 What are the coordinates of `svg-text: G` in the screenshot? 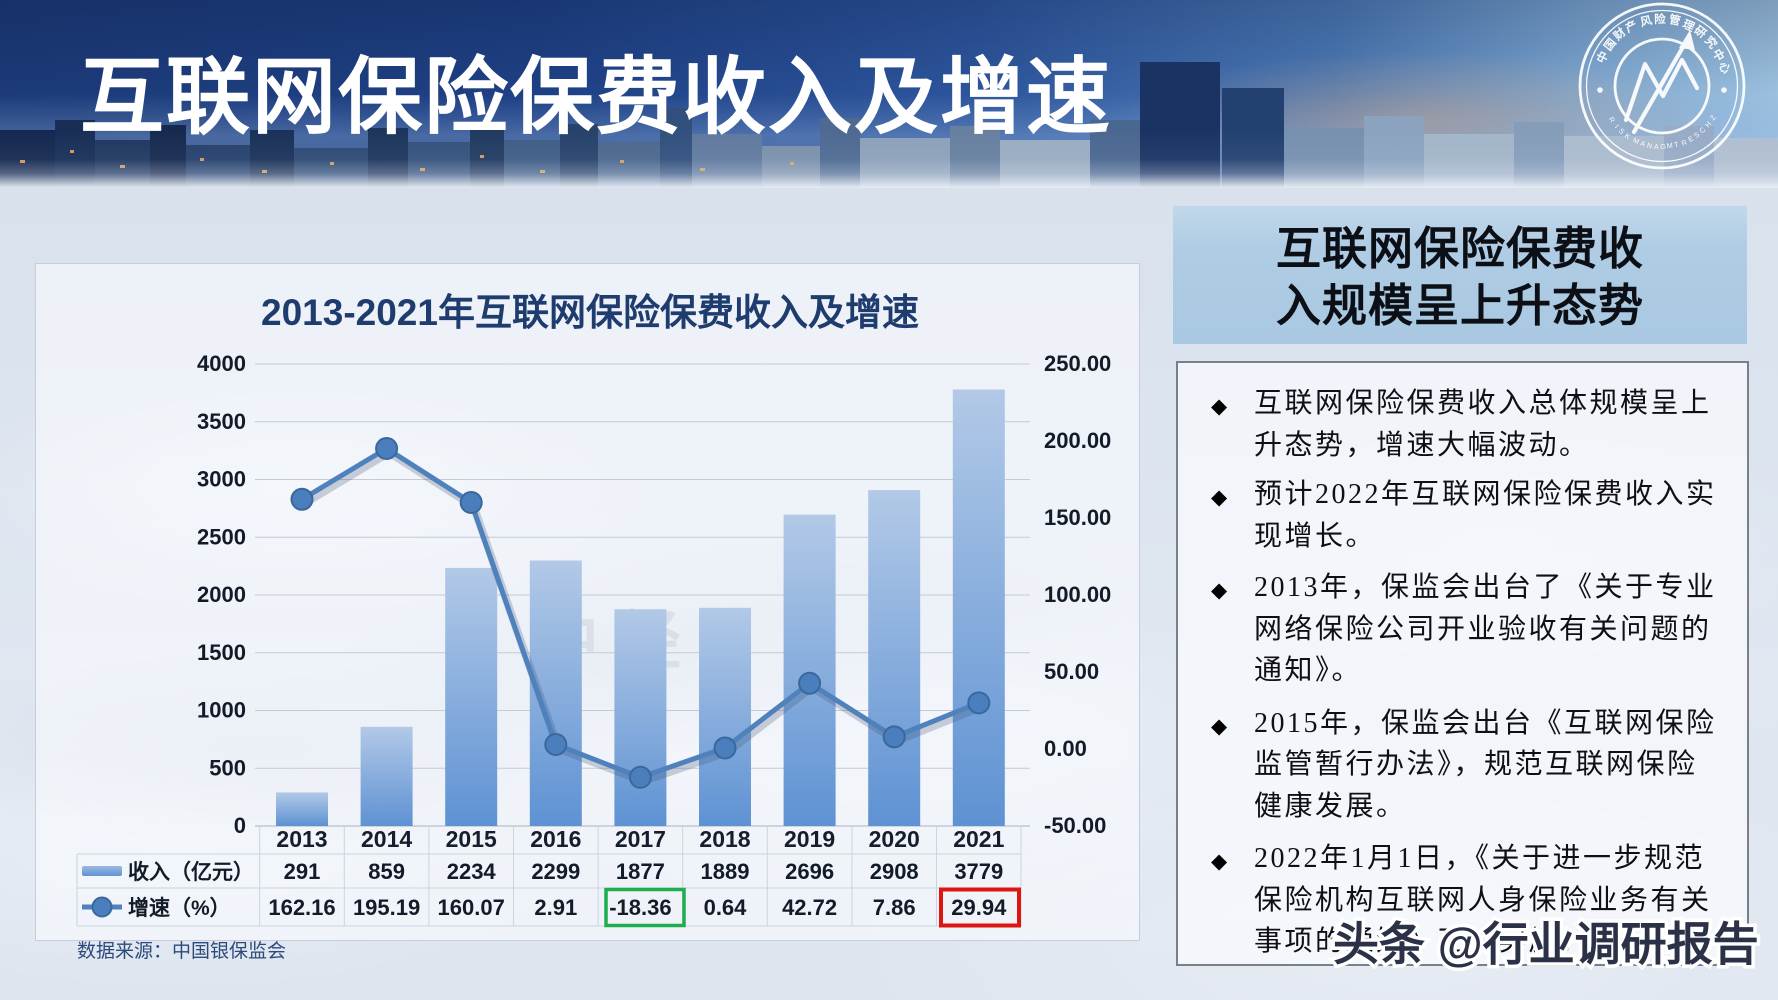 It's located at (1663, 146).